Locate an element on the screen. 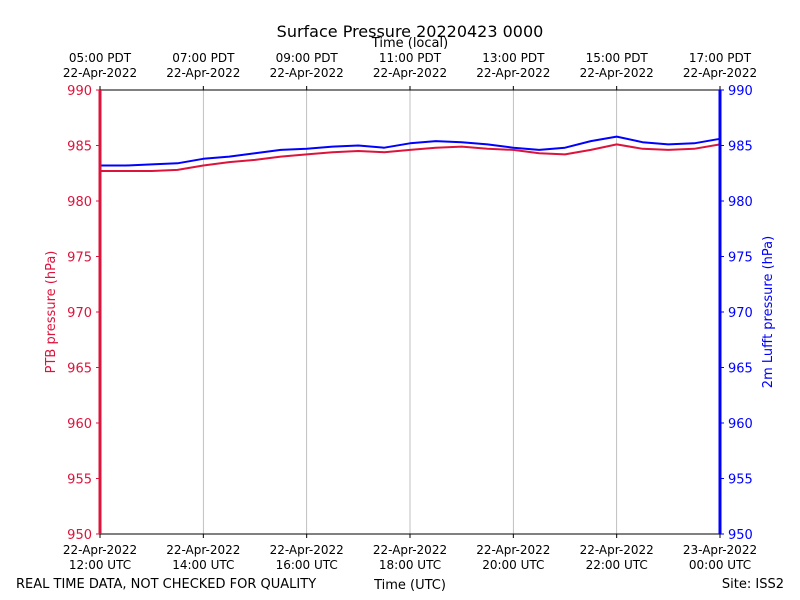  top-x-tick-time: 09:00 PDT is located at coordinates (307, 58).